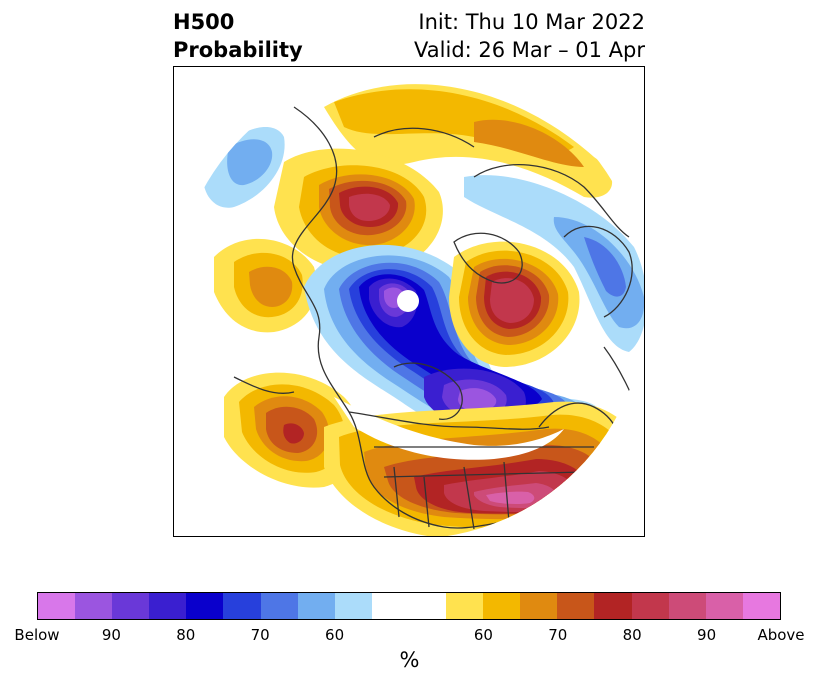 The width and height of the screenshot is (819, 686). Describe the element at coordinates (238, 50) in the screenshot. I see `title-product: Probability` at that location.